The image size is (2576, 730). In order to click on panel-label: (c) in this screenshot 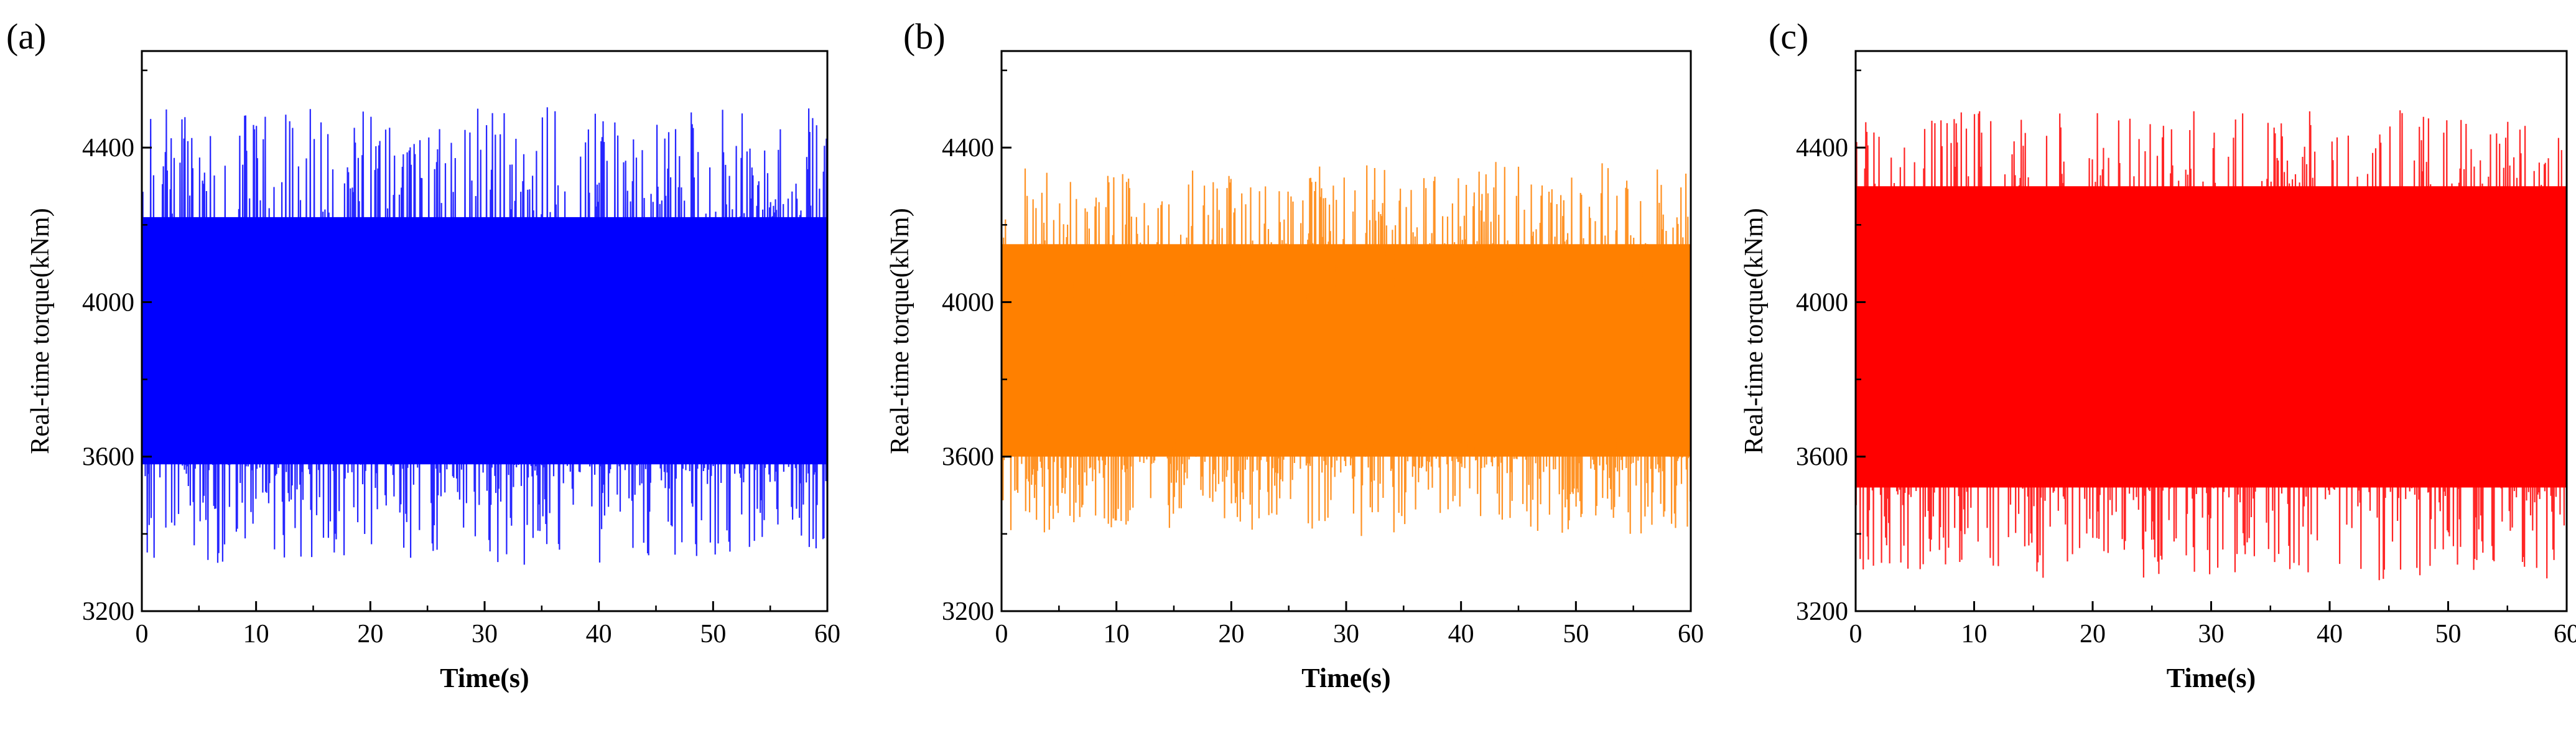, I will do `click(1788, 36)`.